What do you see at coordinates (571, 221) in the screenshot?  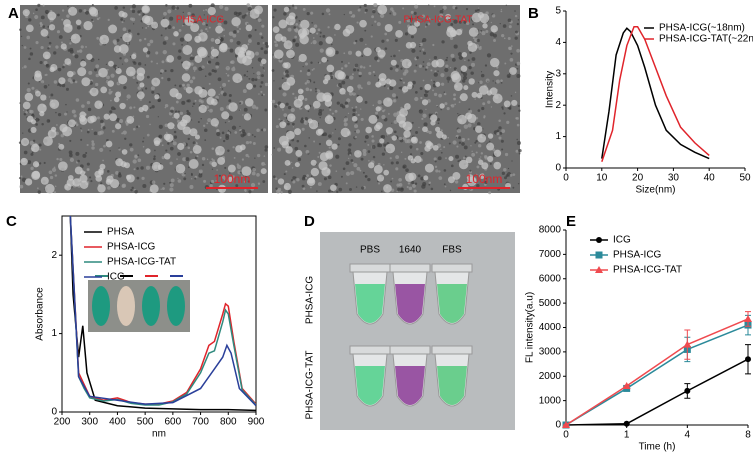 I see `panel-label: E` at bounding box center [571, 221].